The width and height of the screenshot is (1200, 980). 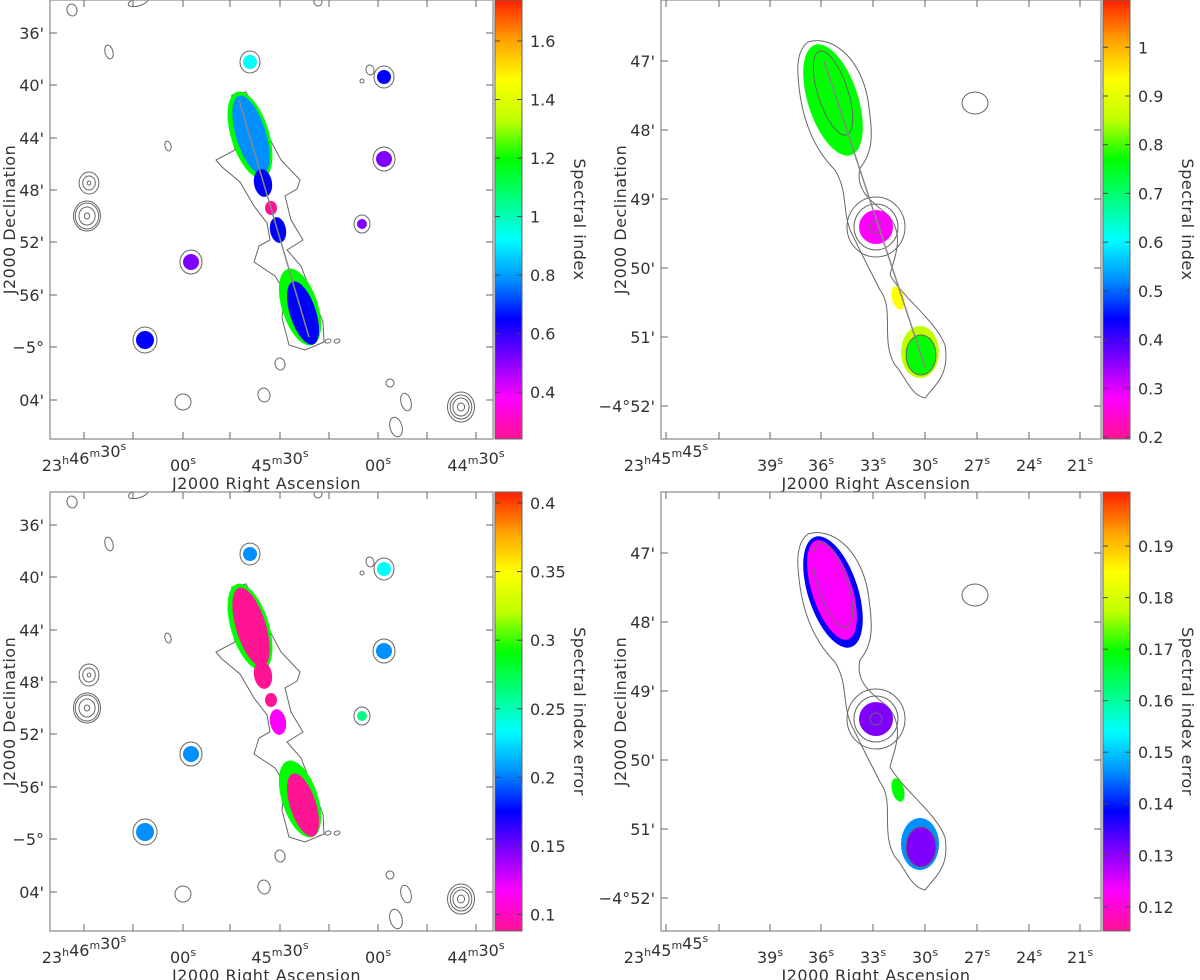 I want to click on contour-core, so click(x=876, y=227).